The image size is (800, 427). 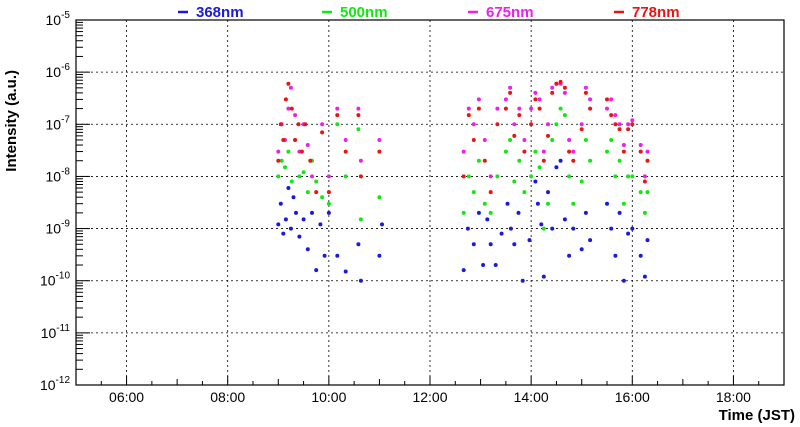 What do you see at coordinates (56, 332) in the screenshot?
I see `y-tick-label: 10⁻¹¹` at bounding box center [56, 332].